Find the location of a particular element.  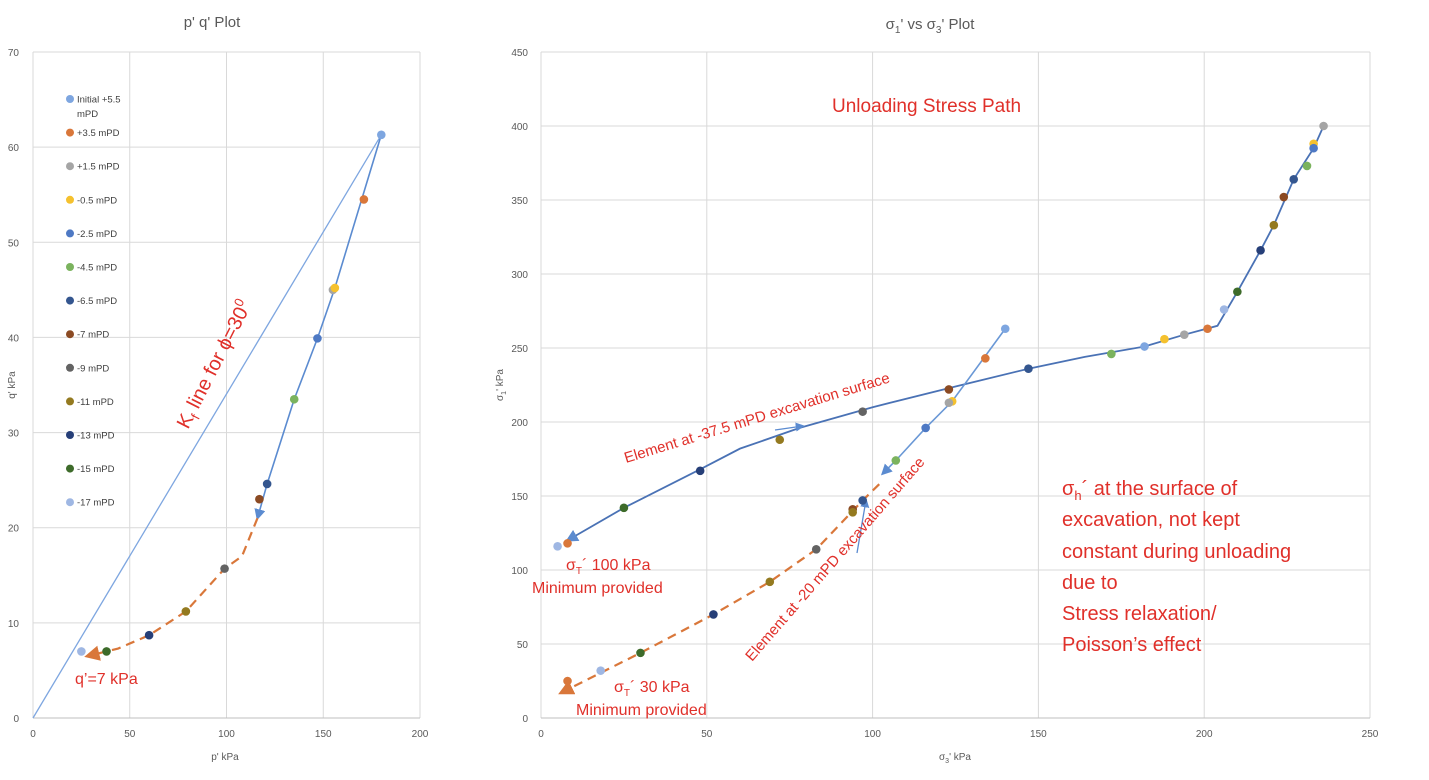

sigma-t-30-label: σT´ 30 kPa is located at coordinates (652, 689).